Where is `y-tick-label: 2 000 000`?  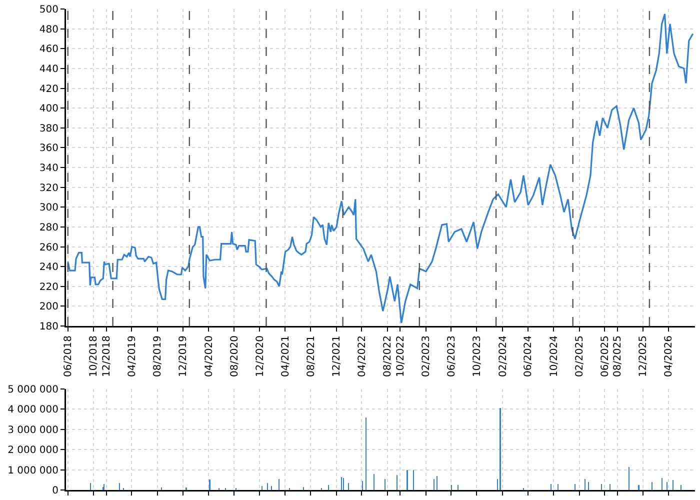
y-tick-label: 2 000 000 is located at coordinates (33, 450).